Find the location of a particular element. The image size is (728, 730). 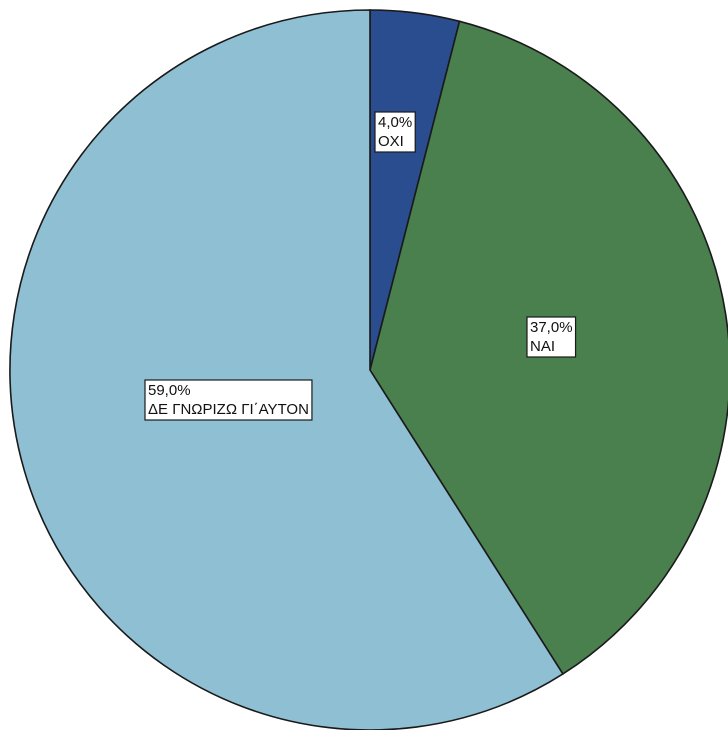

slice-label-3: 59,0% ΔΕ ΓΝΩΡΙΖΩ ΓΙ΄ΑΥΤΟΝ is located at coordinates (228, 400).